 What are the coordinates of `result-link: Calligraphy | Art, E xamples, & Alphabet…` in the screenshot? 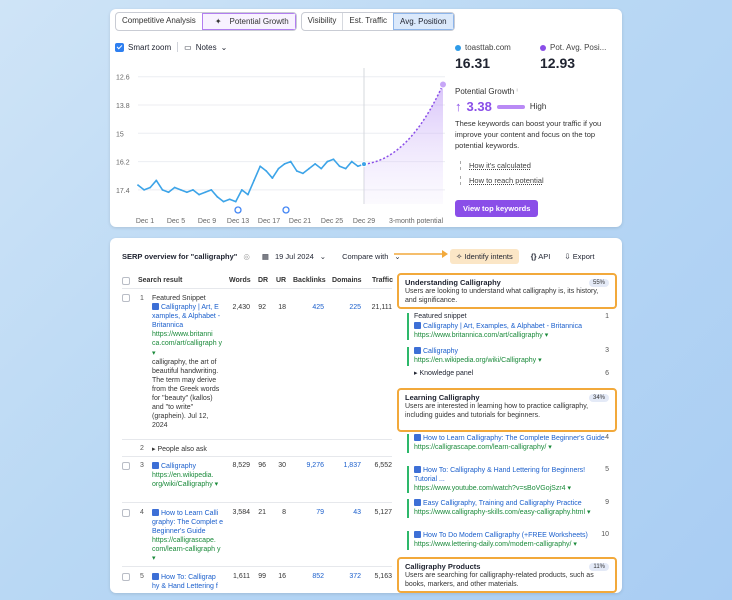 It's located at (188, 316).